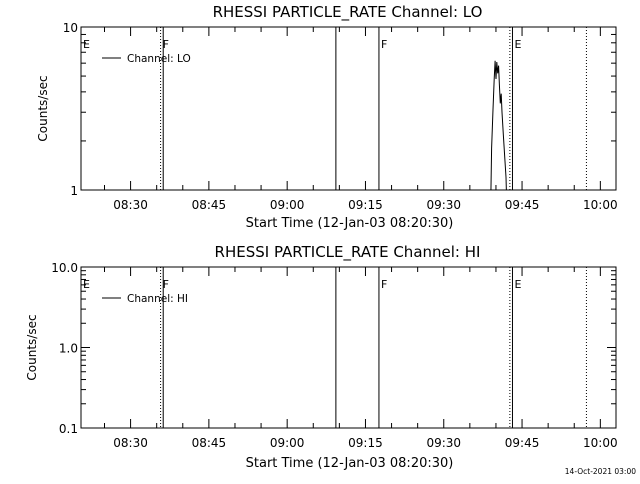 This screenshot has width=640, height=484. Describe the element at coordinates (600, 471) in the screenshot. I see `generation-timestamp: 14-Oct-2021 03:00` at that location.